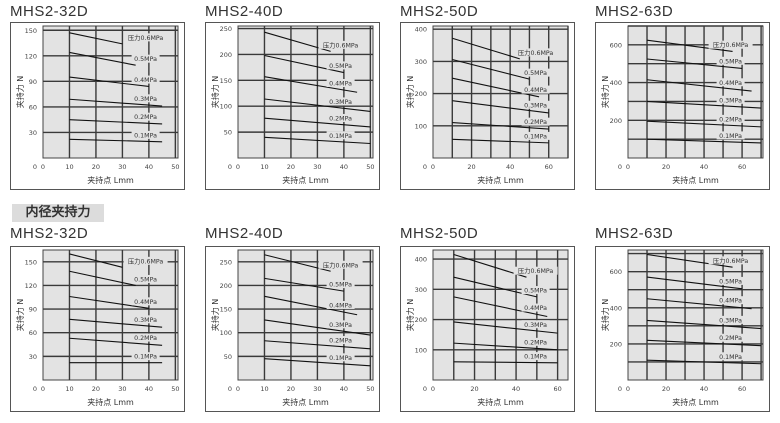 This screenshot has height=423, width=780. I want to click on plot-area, so click(110, 315).